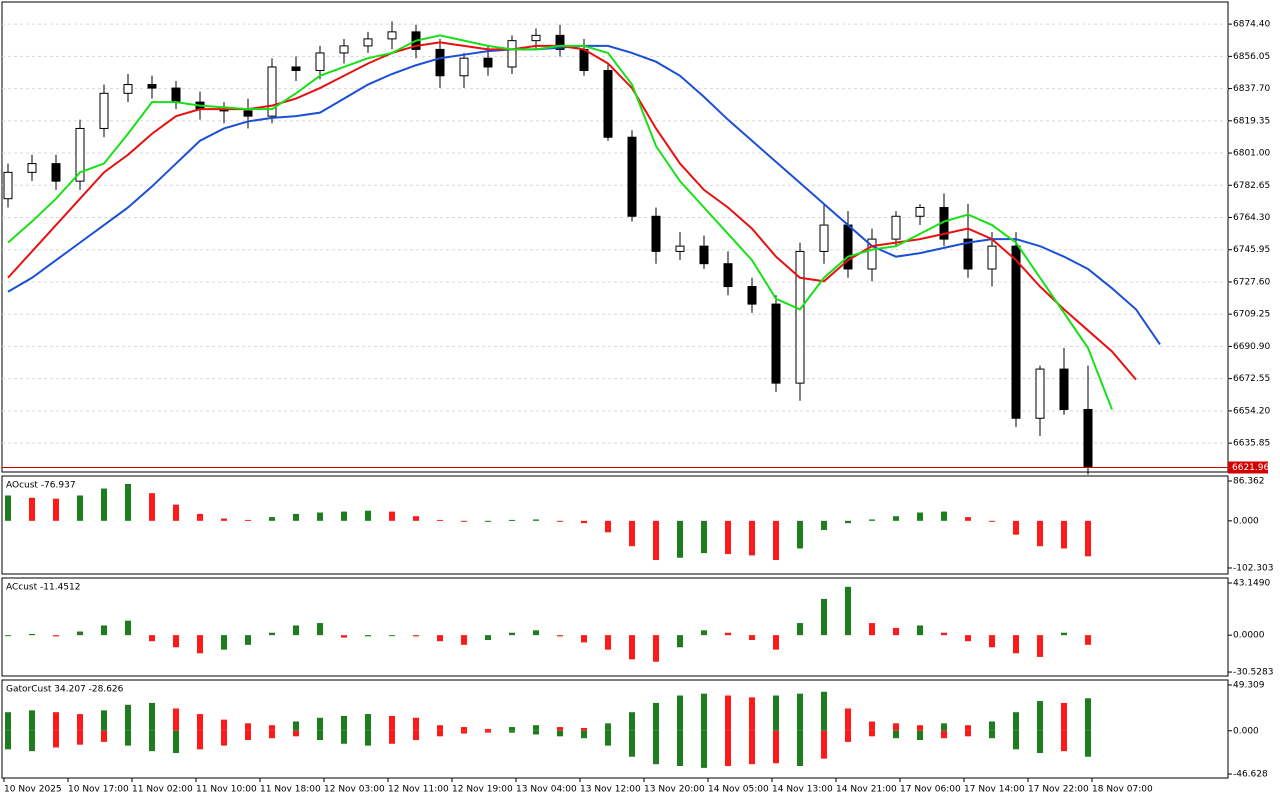  Describe the element at coordinates (1246, 731) in the screenshot. I see `y-tick-label: 0.000` at that location.